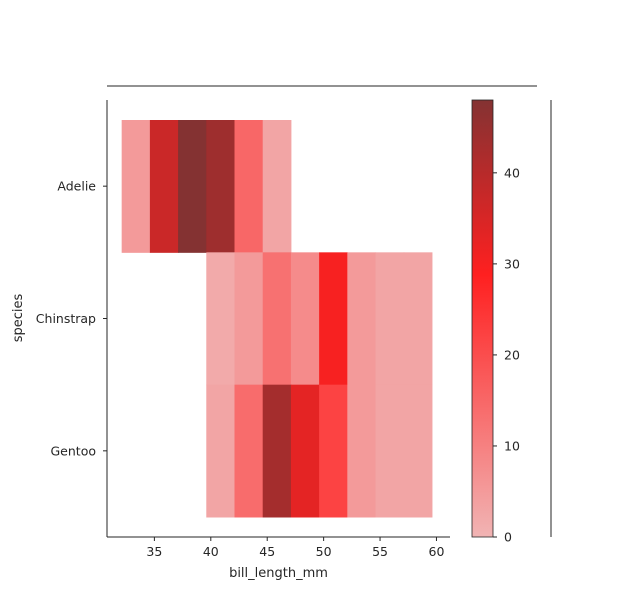 This screenshot has width=634, height=594. Describe the element at coordinates (211, 551) in the screenshot. I see `x-tick-label: 40` at that location.